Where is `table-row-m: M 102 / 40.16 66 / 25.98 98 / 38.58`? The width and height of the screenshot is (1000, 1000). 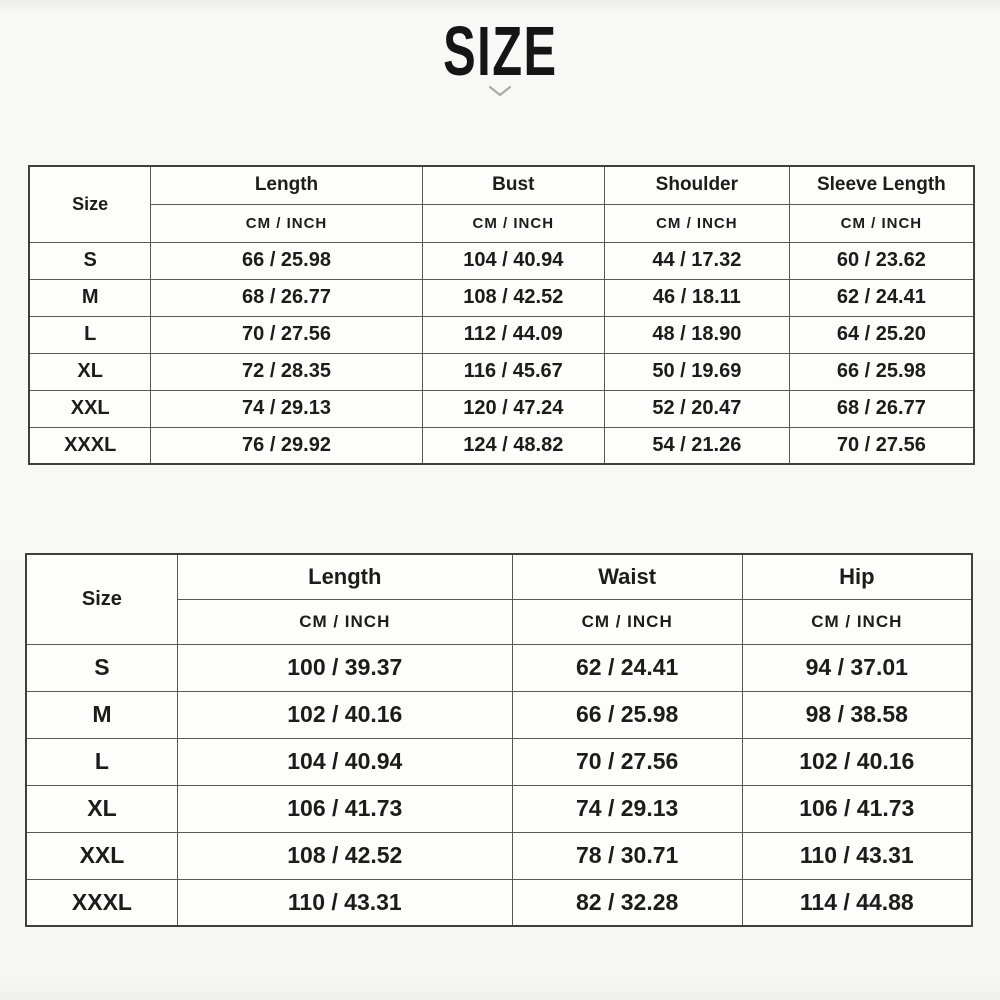
table-row-m: M 102 / 40.16 66 / 25.98 98 / 38.58 is located at coordinates (499, 714).